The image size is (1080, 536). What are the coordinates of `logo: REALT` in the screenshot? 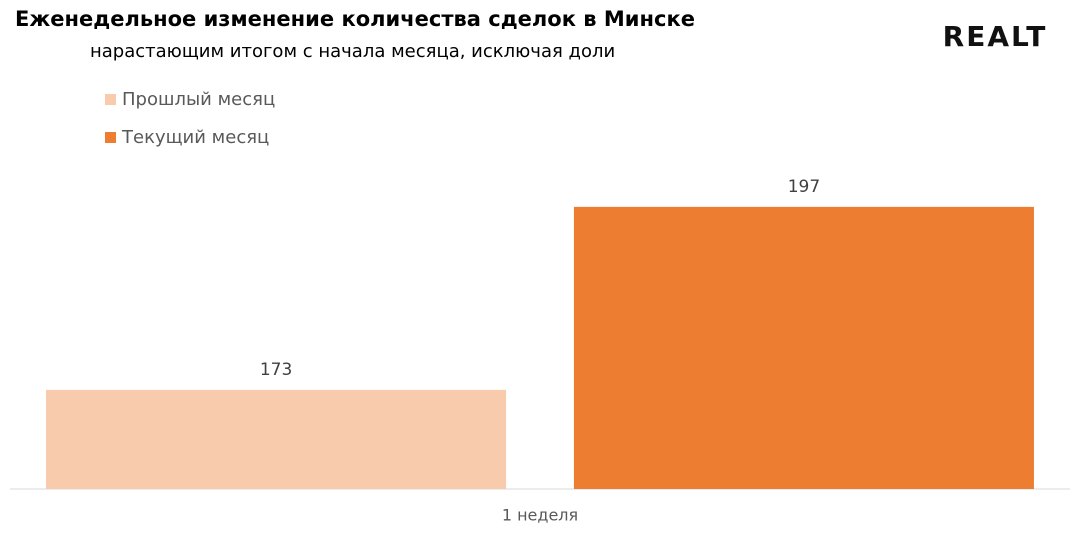 It's located at (995, 36).